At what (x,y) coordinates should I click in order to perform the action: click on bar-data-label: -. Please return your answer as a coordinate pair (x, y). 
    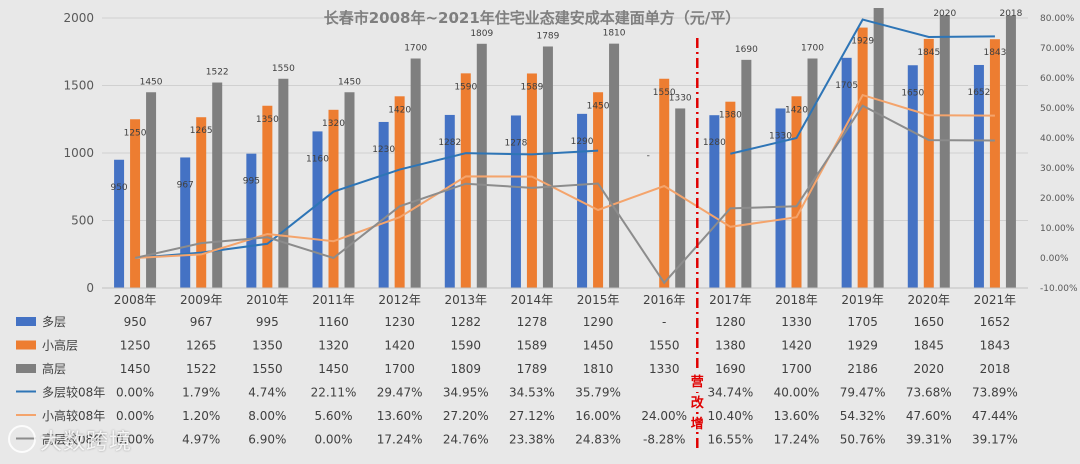
    Looking at the image, I should click on (648, 156).